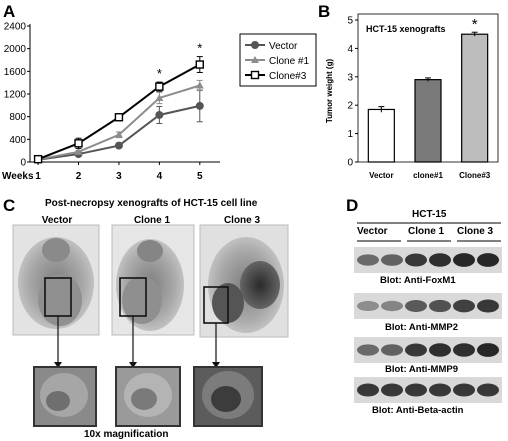  Describe the element at coordinates (15, 49) in the screenshot. I see `y-tick-label: 2000` at that location.